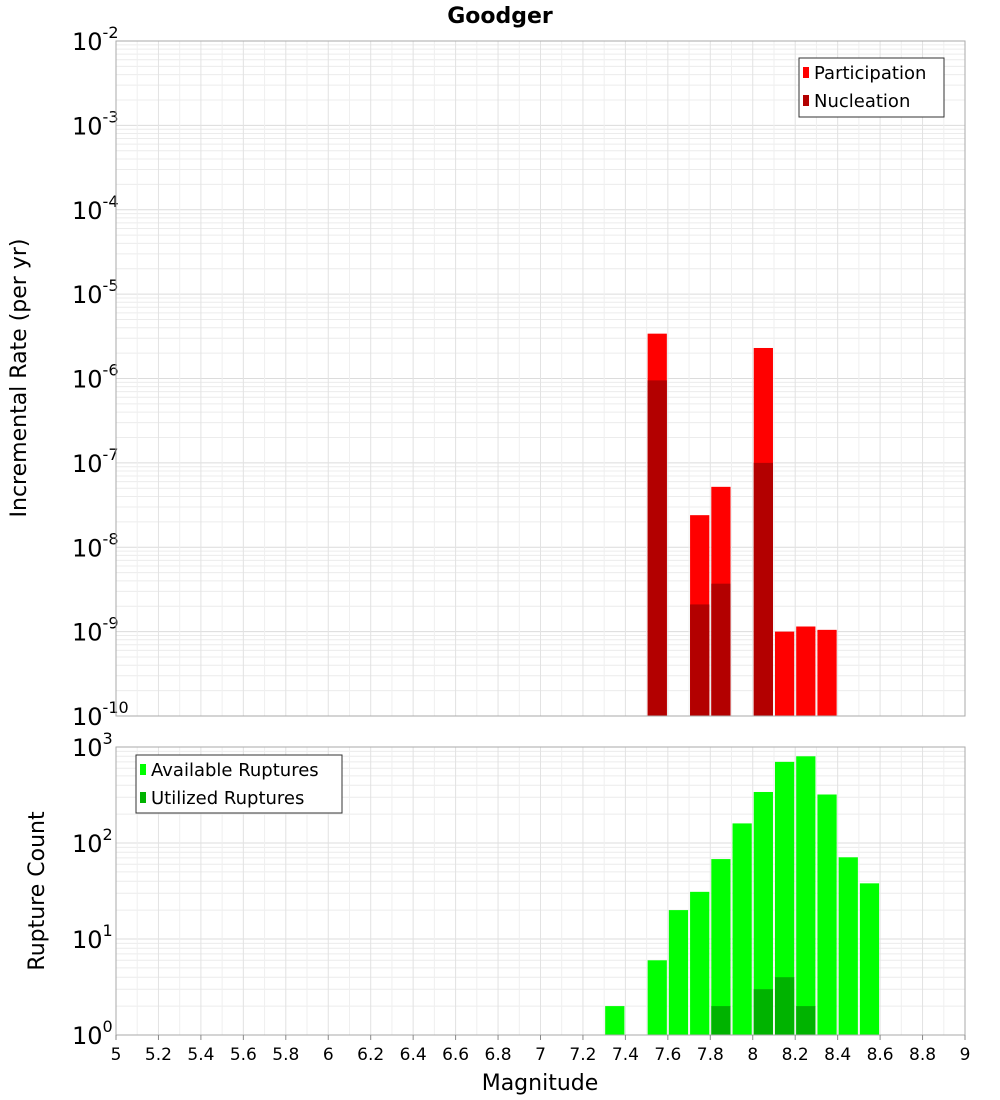  I want to click on legend-label-nucleation: Nucleation, so click(862, 101).